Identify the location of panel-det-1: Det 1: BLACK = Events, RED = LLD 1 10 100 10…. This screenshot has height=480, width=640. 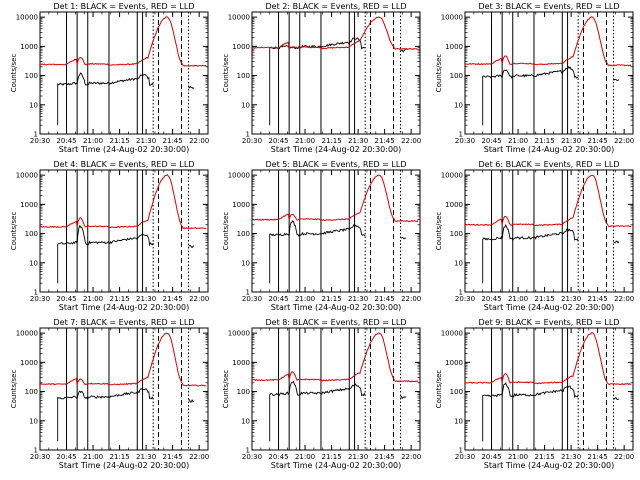
(109, 78).